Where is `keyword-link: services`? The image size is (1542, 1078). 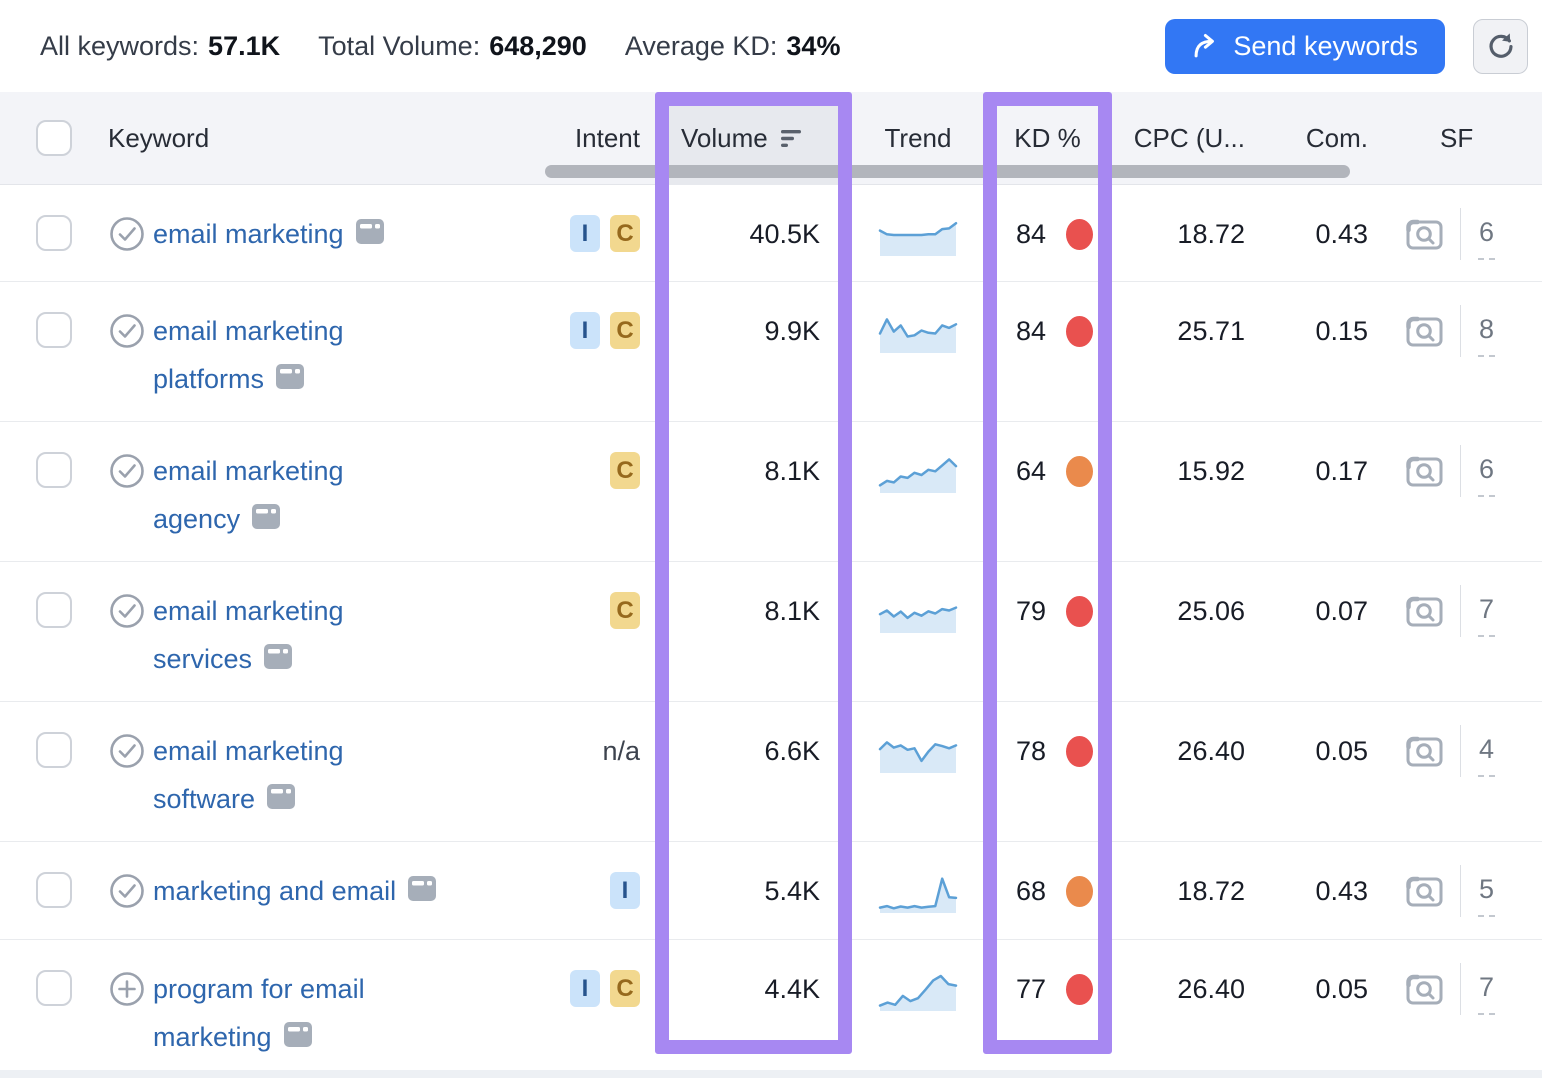
keyword-link: services is located at coordinates (203, 659).